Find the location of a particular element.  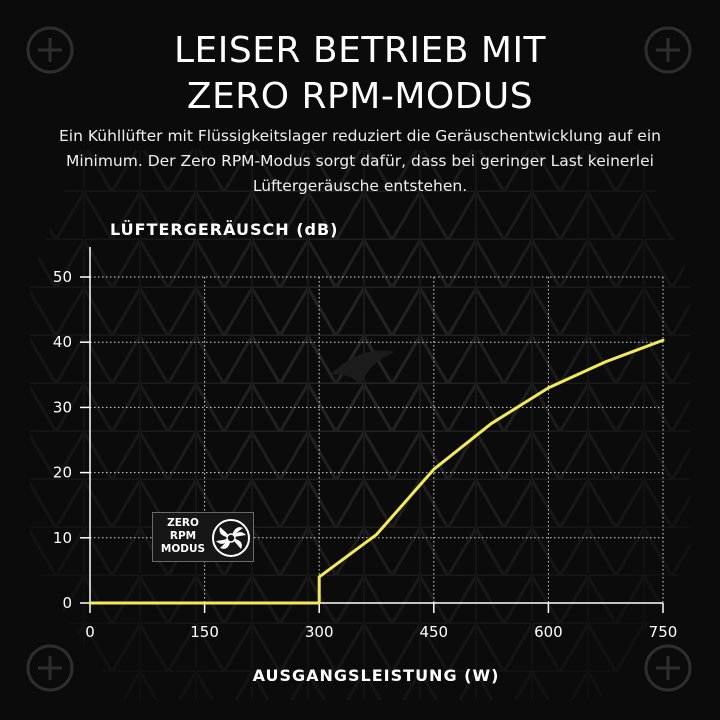

badge-label: ZERO RPM MODUS is located at coordinates (183, 536).